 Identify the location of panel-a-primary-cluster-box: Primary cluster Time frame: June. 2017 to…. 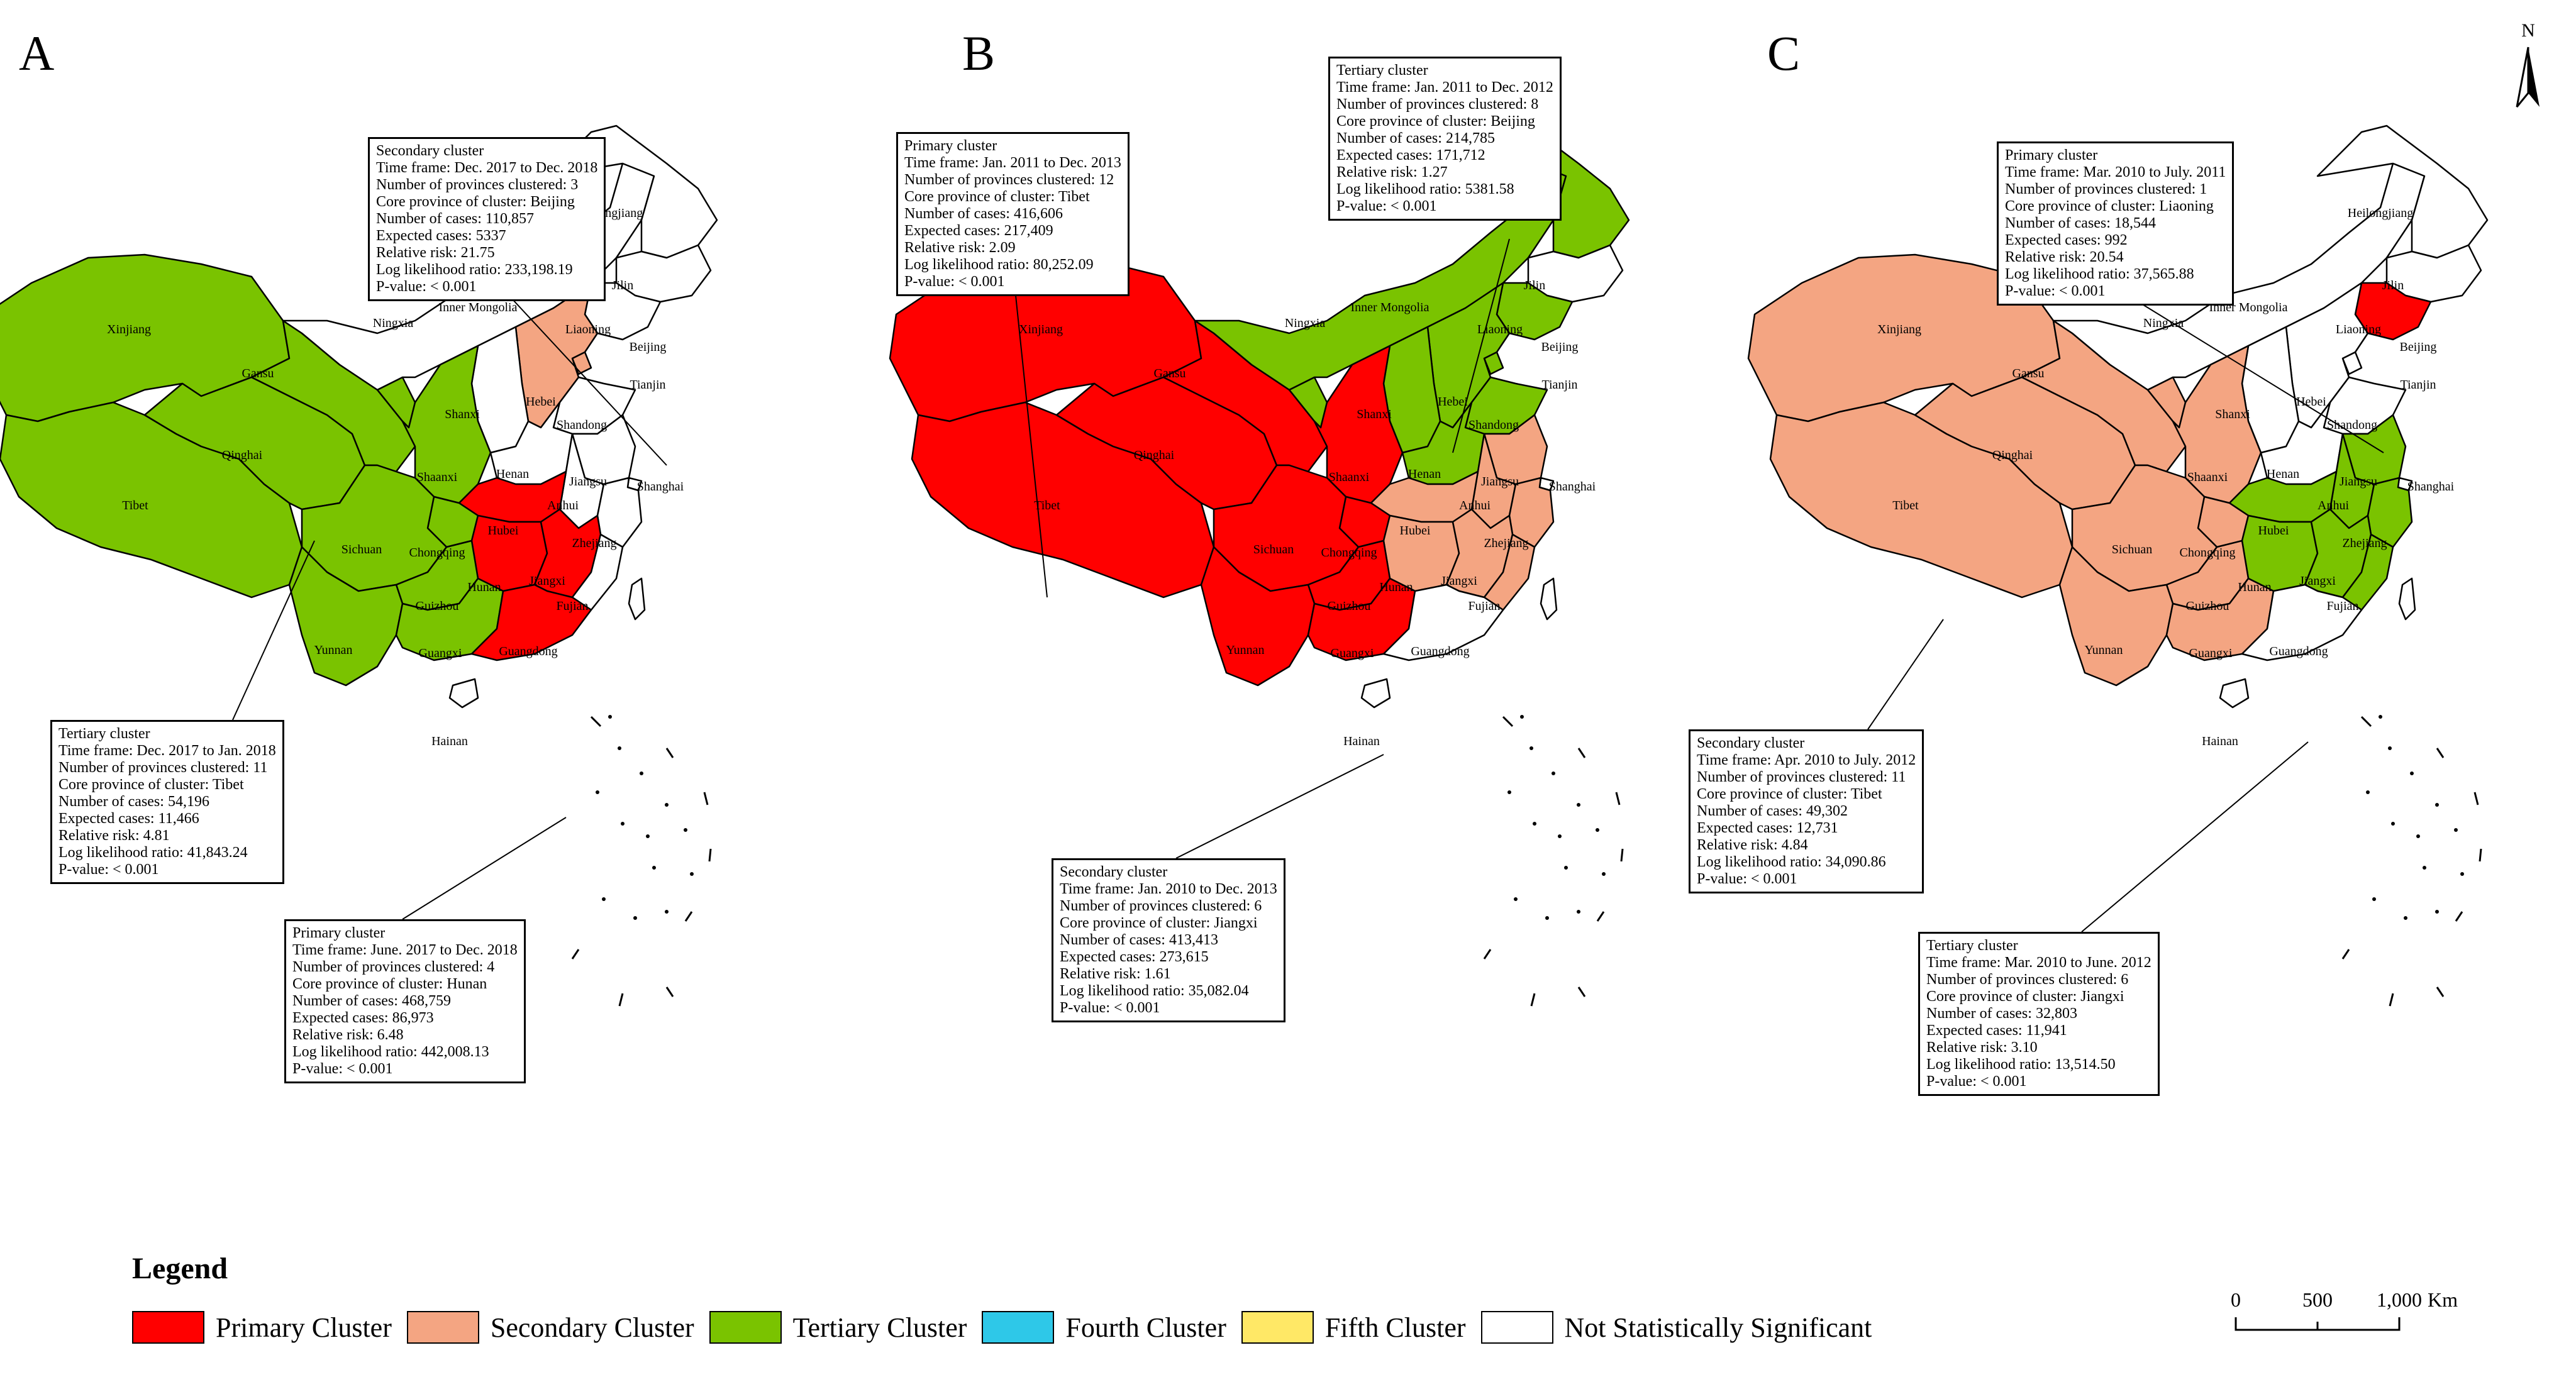
(405, 1001).